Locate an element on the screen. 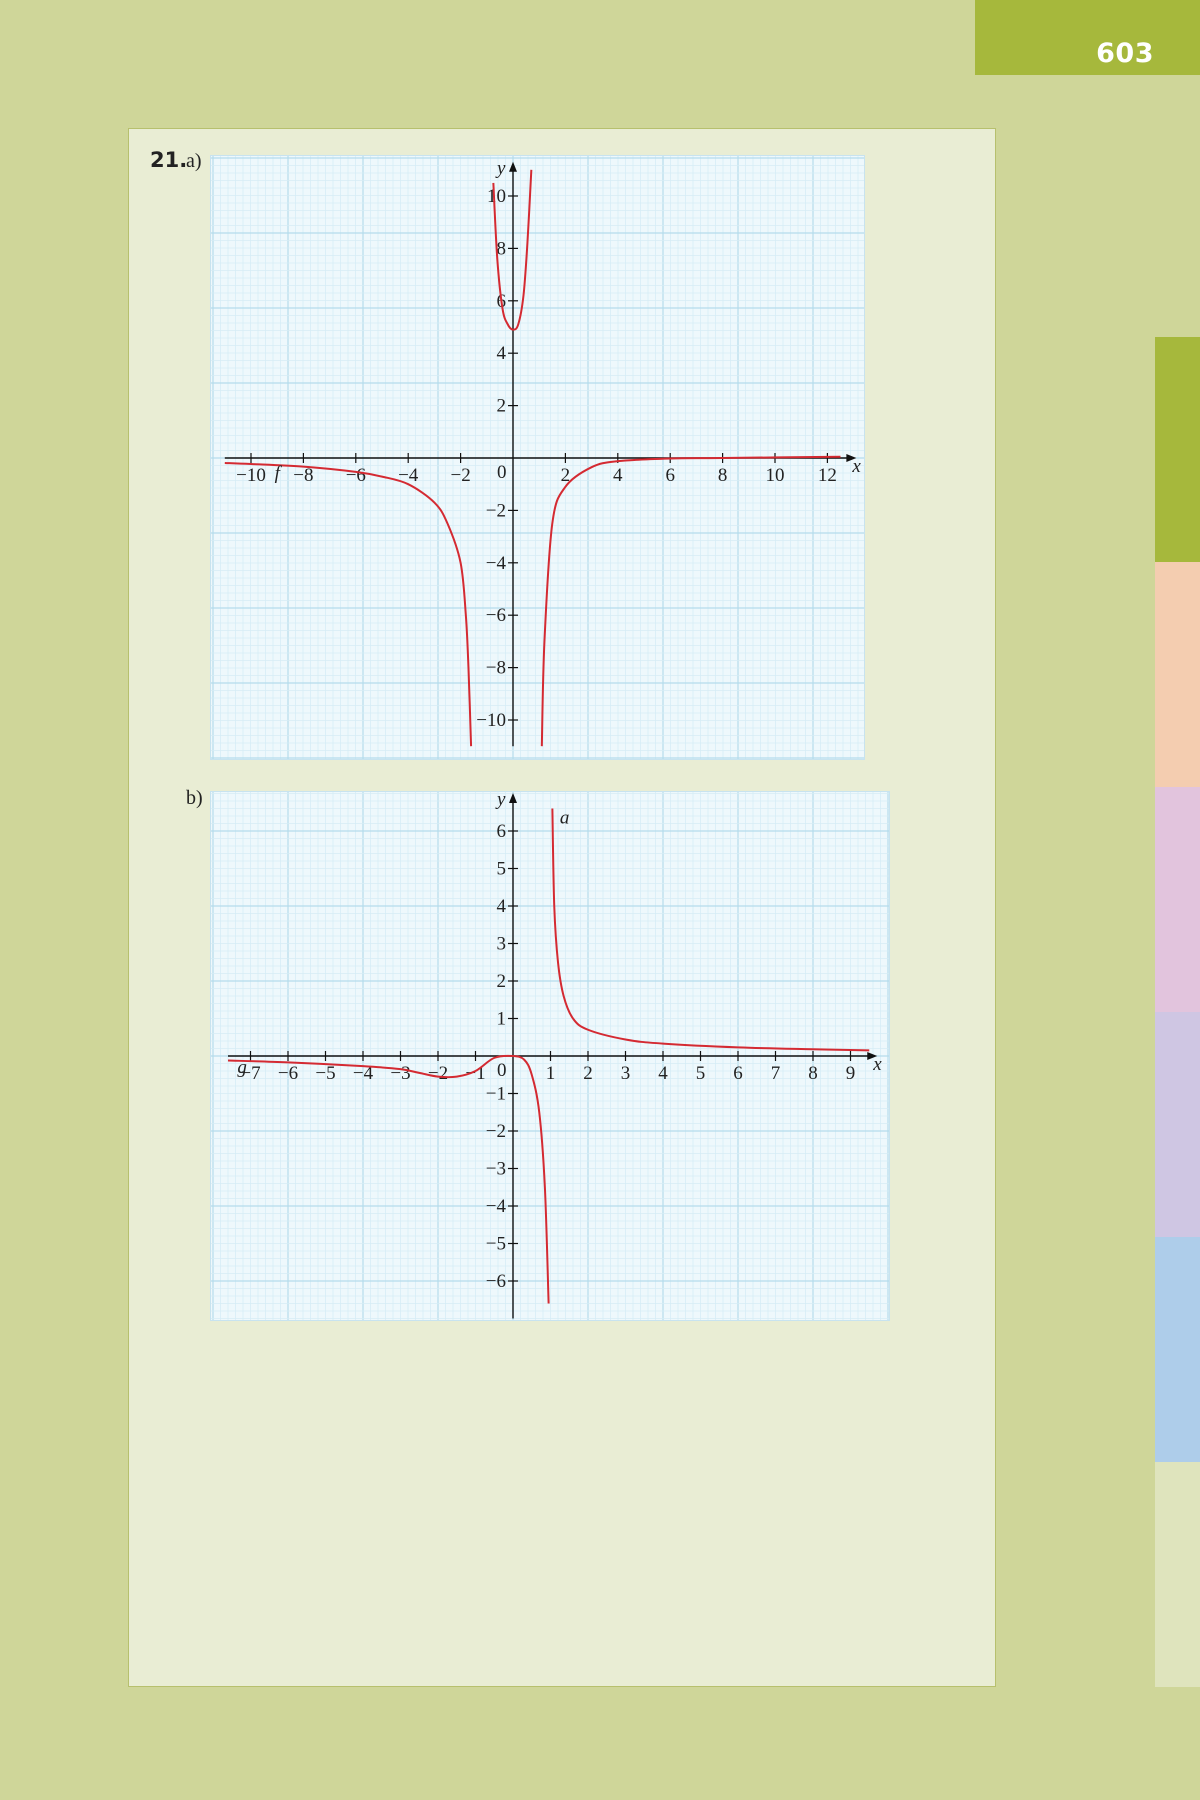 Image resolution: width=1200 pixels, height=1800 pixels. curve-label-g: g is located at coordinates (242, 1067).